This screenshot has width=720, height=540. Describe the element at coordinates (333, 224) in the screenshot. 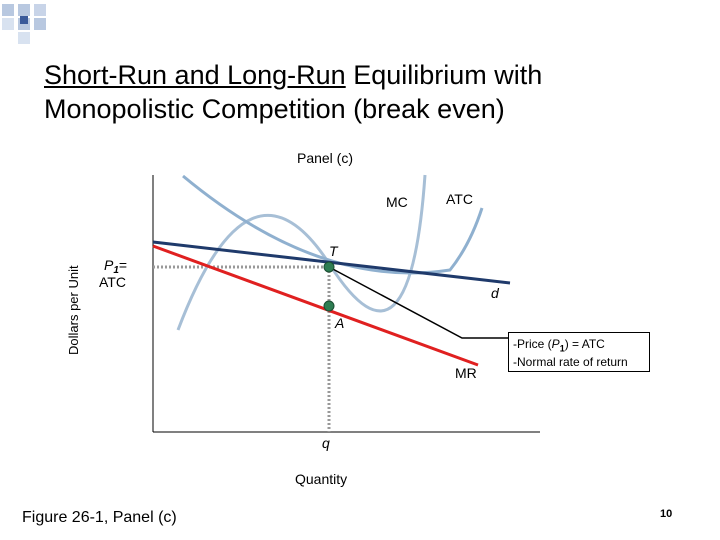

I see `mc-curve` at that location.